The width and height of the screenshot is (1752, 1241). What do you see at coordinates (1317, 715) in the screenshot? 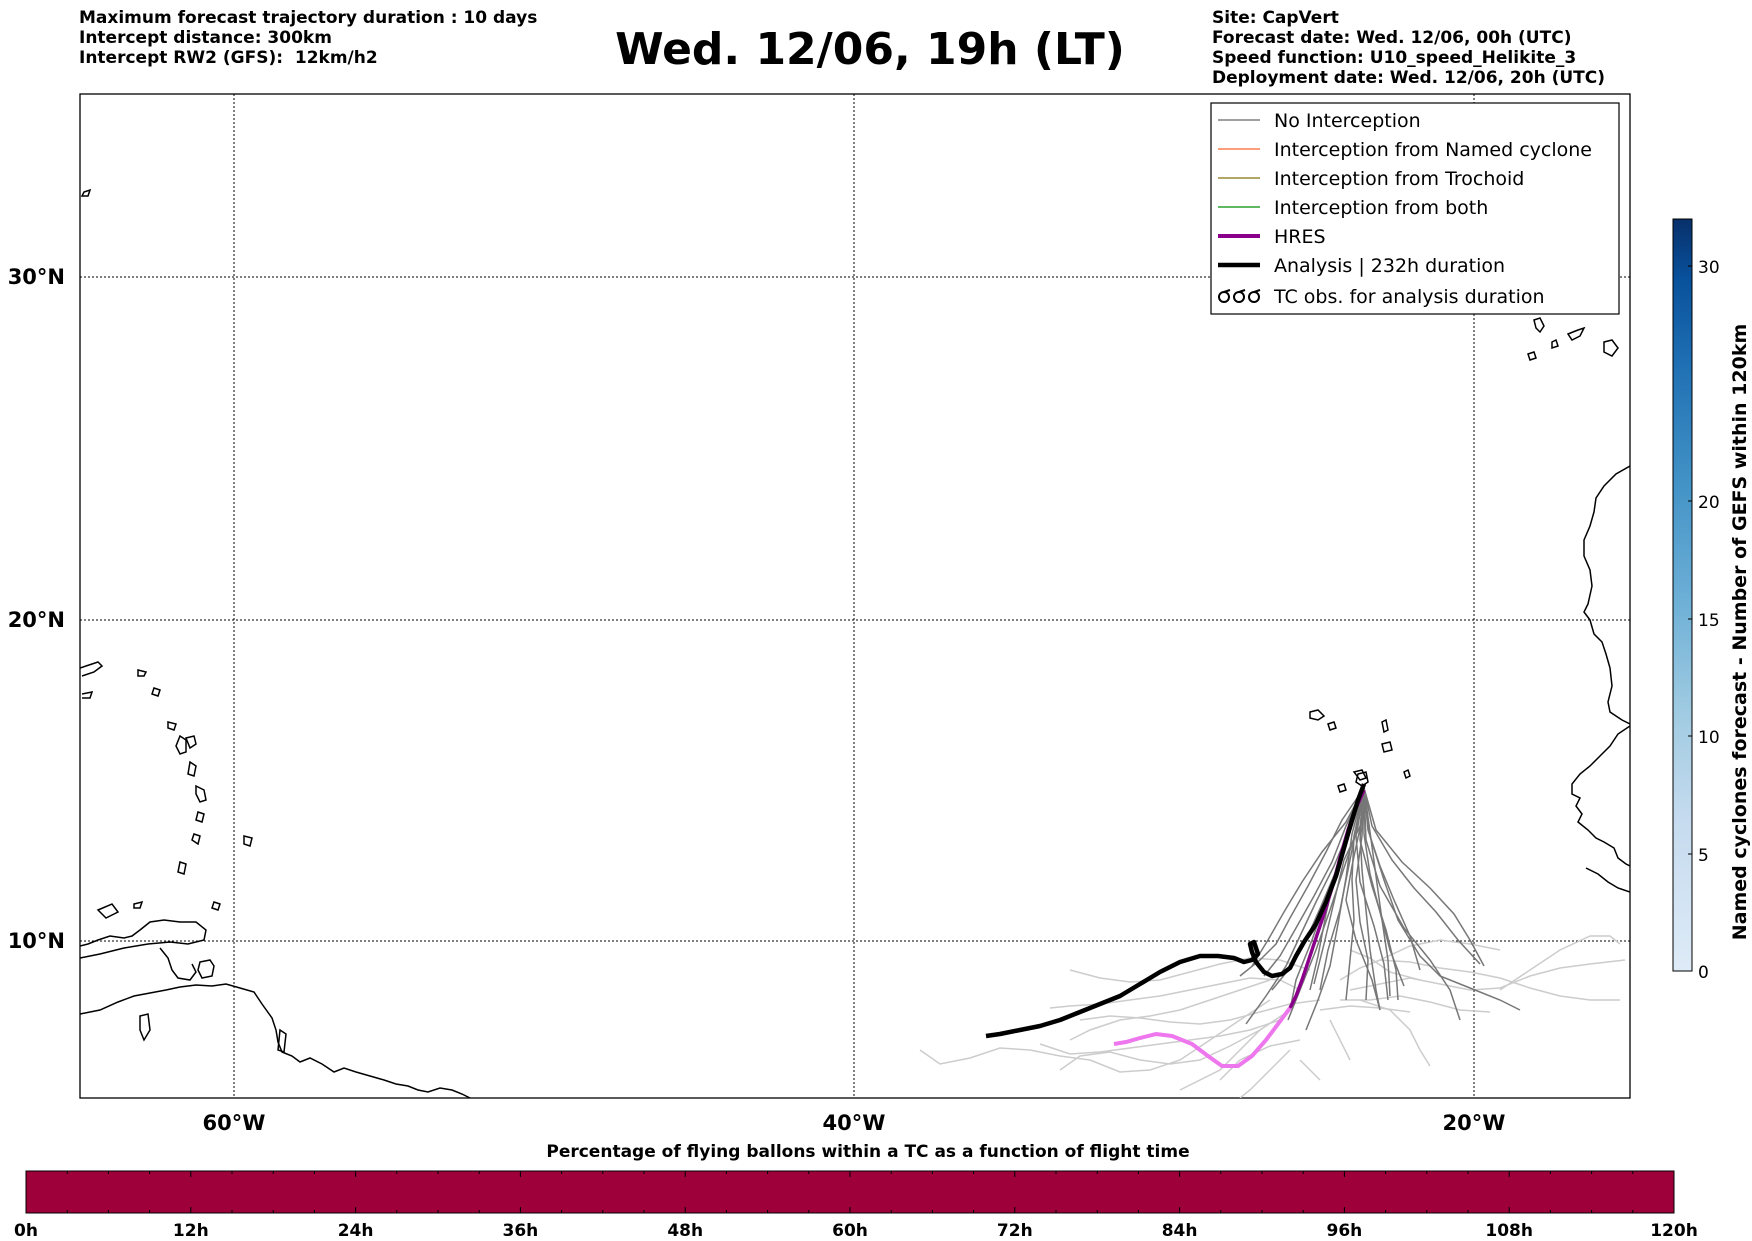
I see `island-cv-santo-antao` at bounding box center [1317, 715].